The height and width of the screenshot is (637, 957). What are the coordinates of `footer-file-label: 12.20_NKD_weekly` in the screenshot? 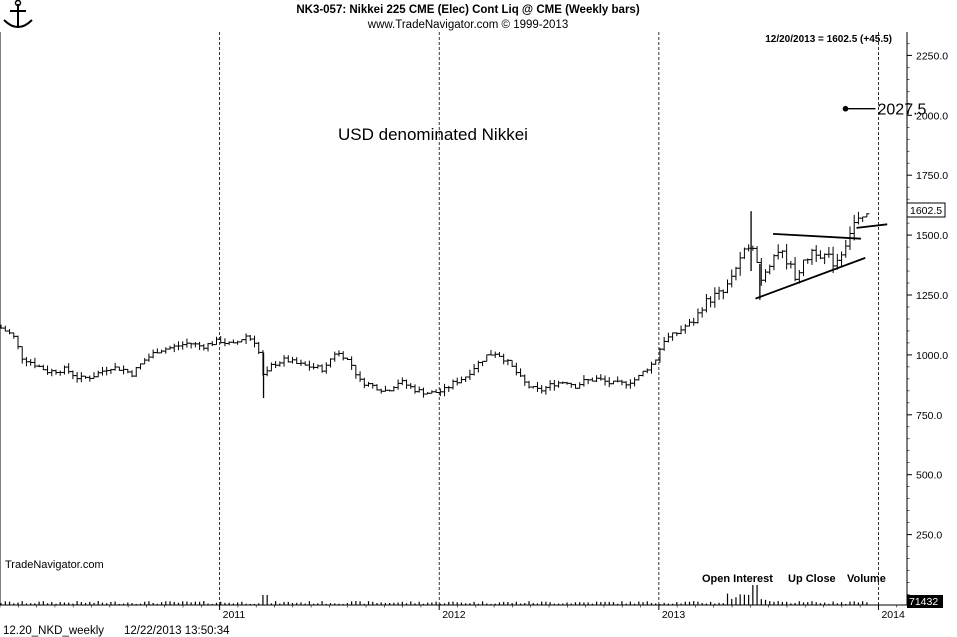 It's located at (53, 631).